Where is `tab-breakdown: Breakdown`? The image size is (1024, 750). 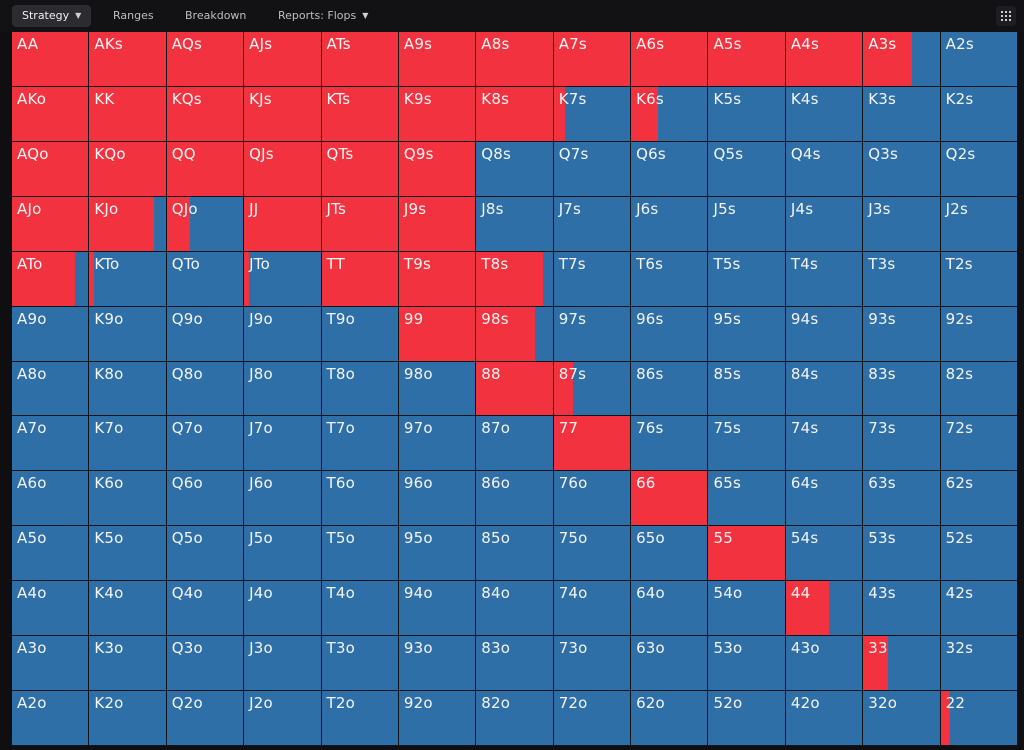
tab-breakdown: Breakdown is located at coordinates (215, 16).